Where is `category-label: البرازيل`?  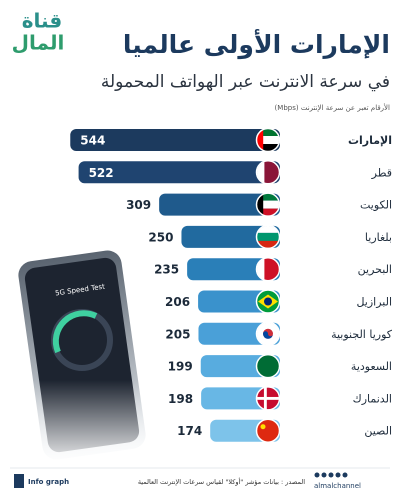
category-label: البرازيل is located at coordinates (374, 302).